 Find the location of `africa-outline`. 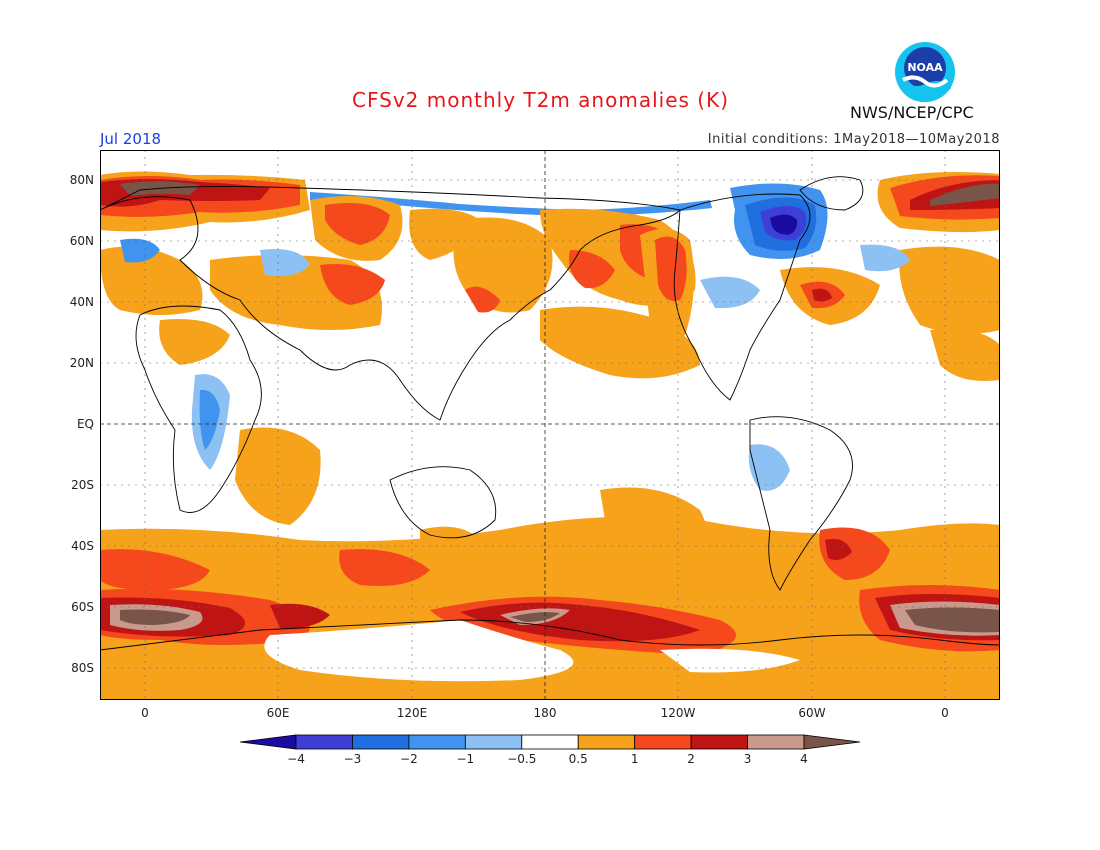

africa-outline is located at coordinates (198, 409).